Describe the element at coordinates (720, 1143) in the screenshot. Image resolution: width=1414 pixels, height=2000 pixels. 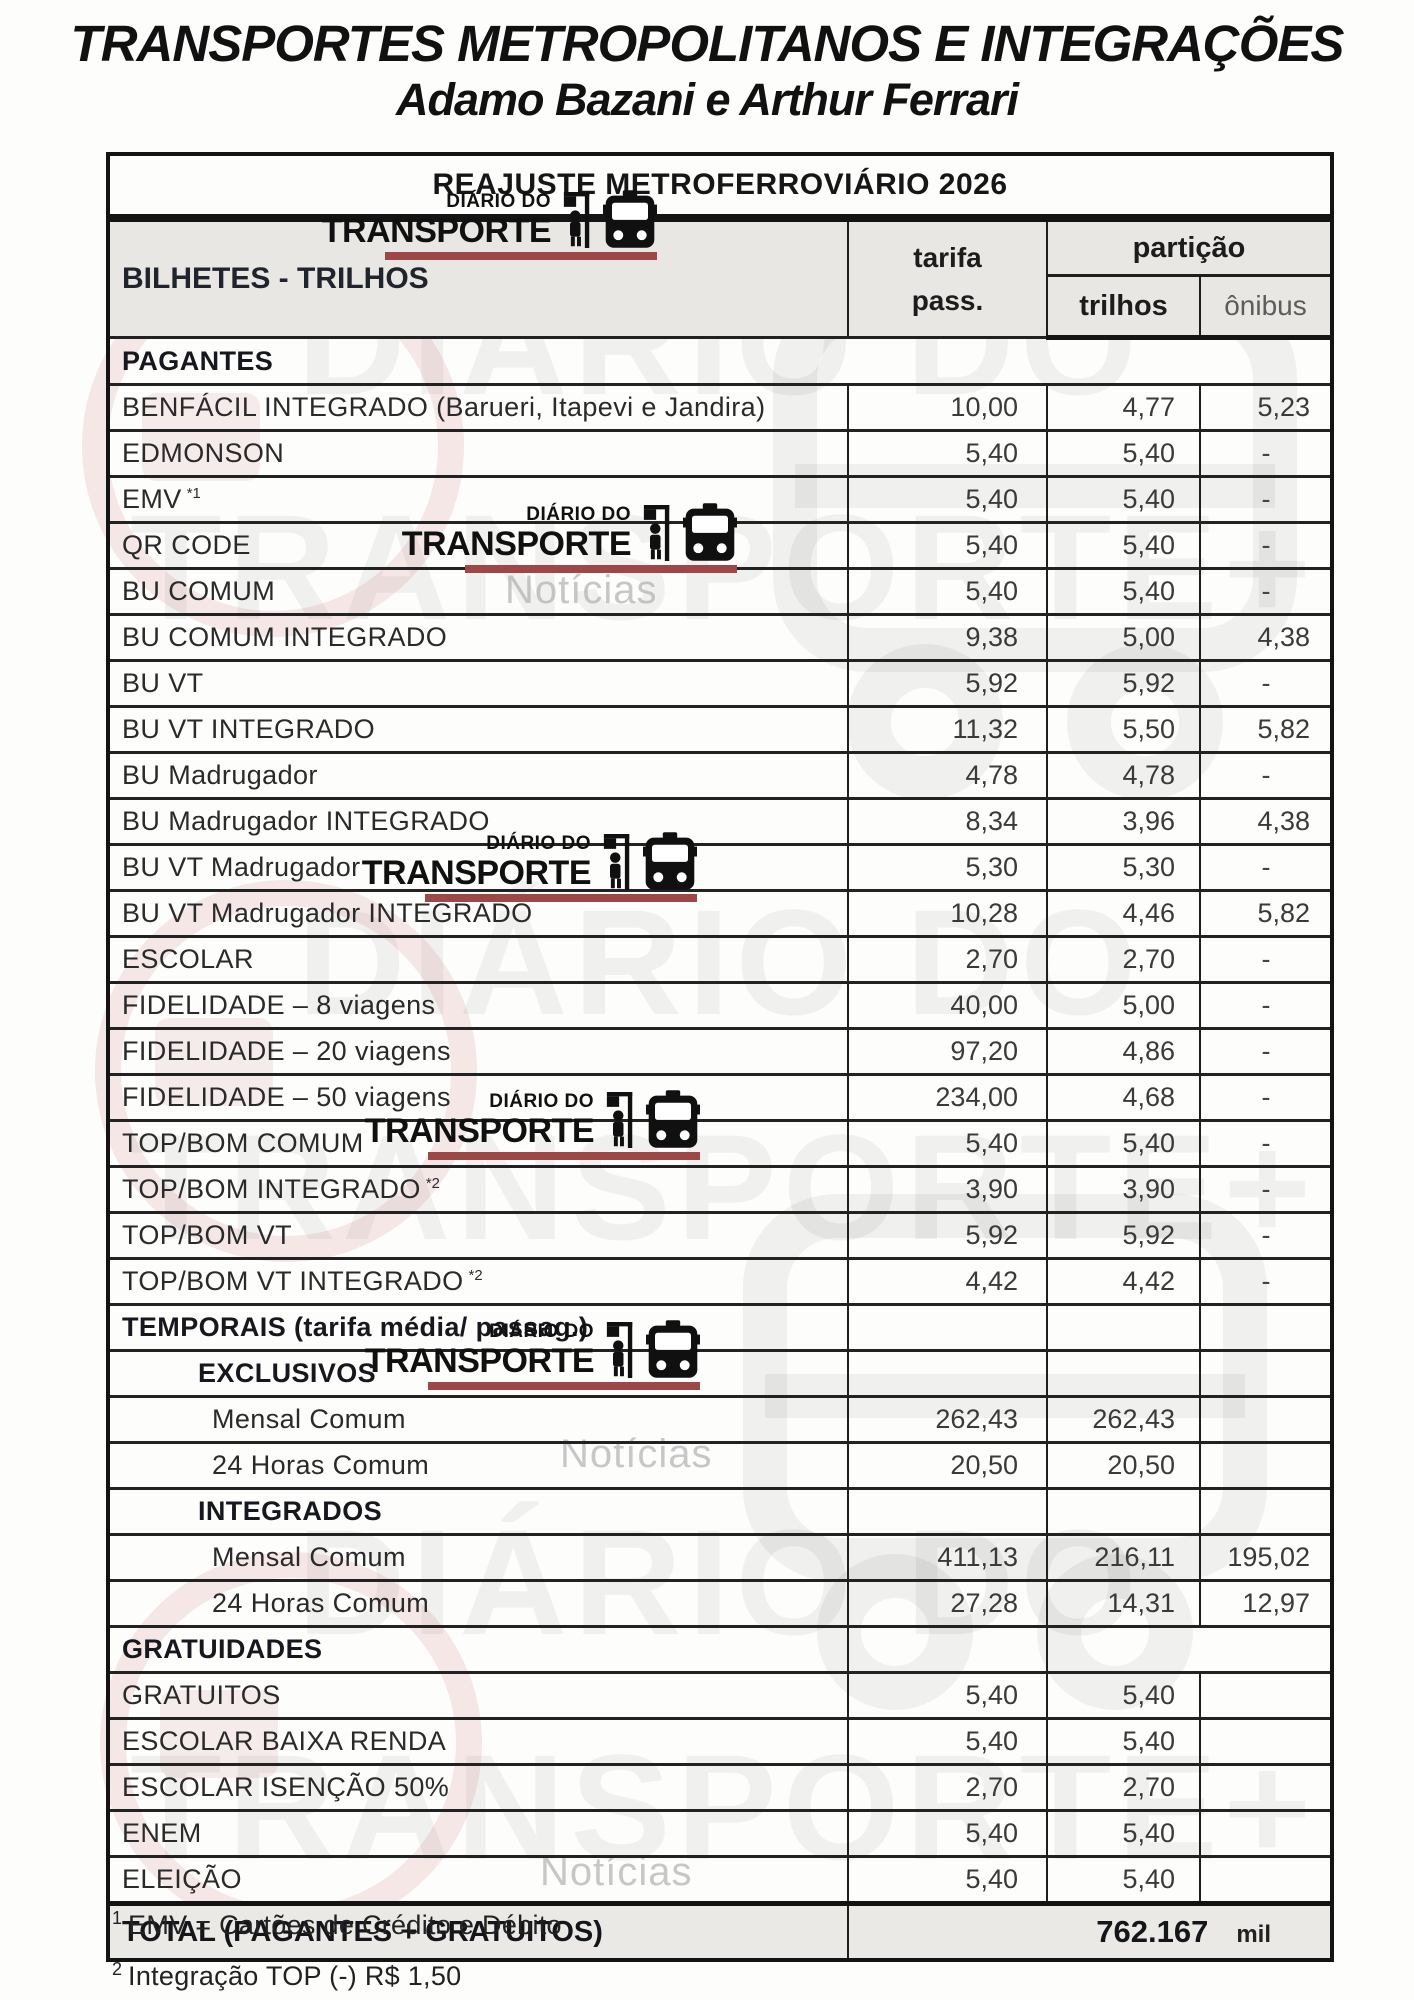
I see `table-row: TOP/BOM COMUM 5,40 5,40-` at that location.